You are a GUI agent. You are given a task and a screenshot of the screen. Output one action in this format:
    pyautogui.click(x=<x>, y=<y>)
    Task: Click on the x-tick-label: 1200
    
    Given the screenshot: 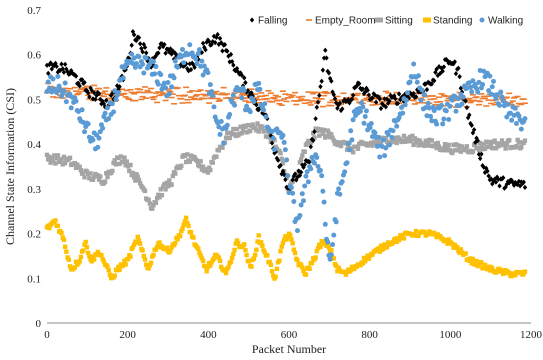 What is the action you would take?
    pyautogui.click(x=531, y=335)
    